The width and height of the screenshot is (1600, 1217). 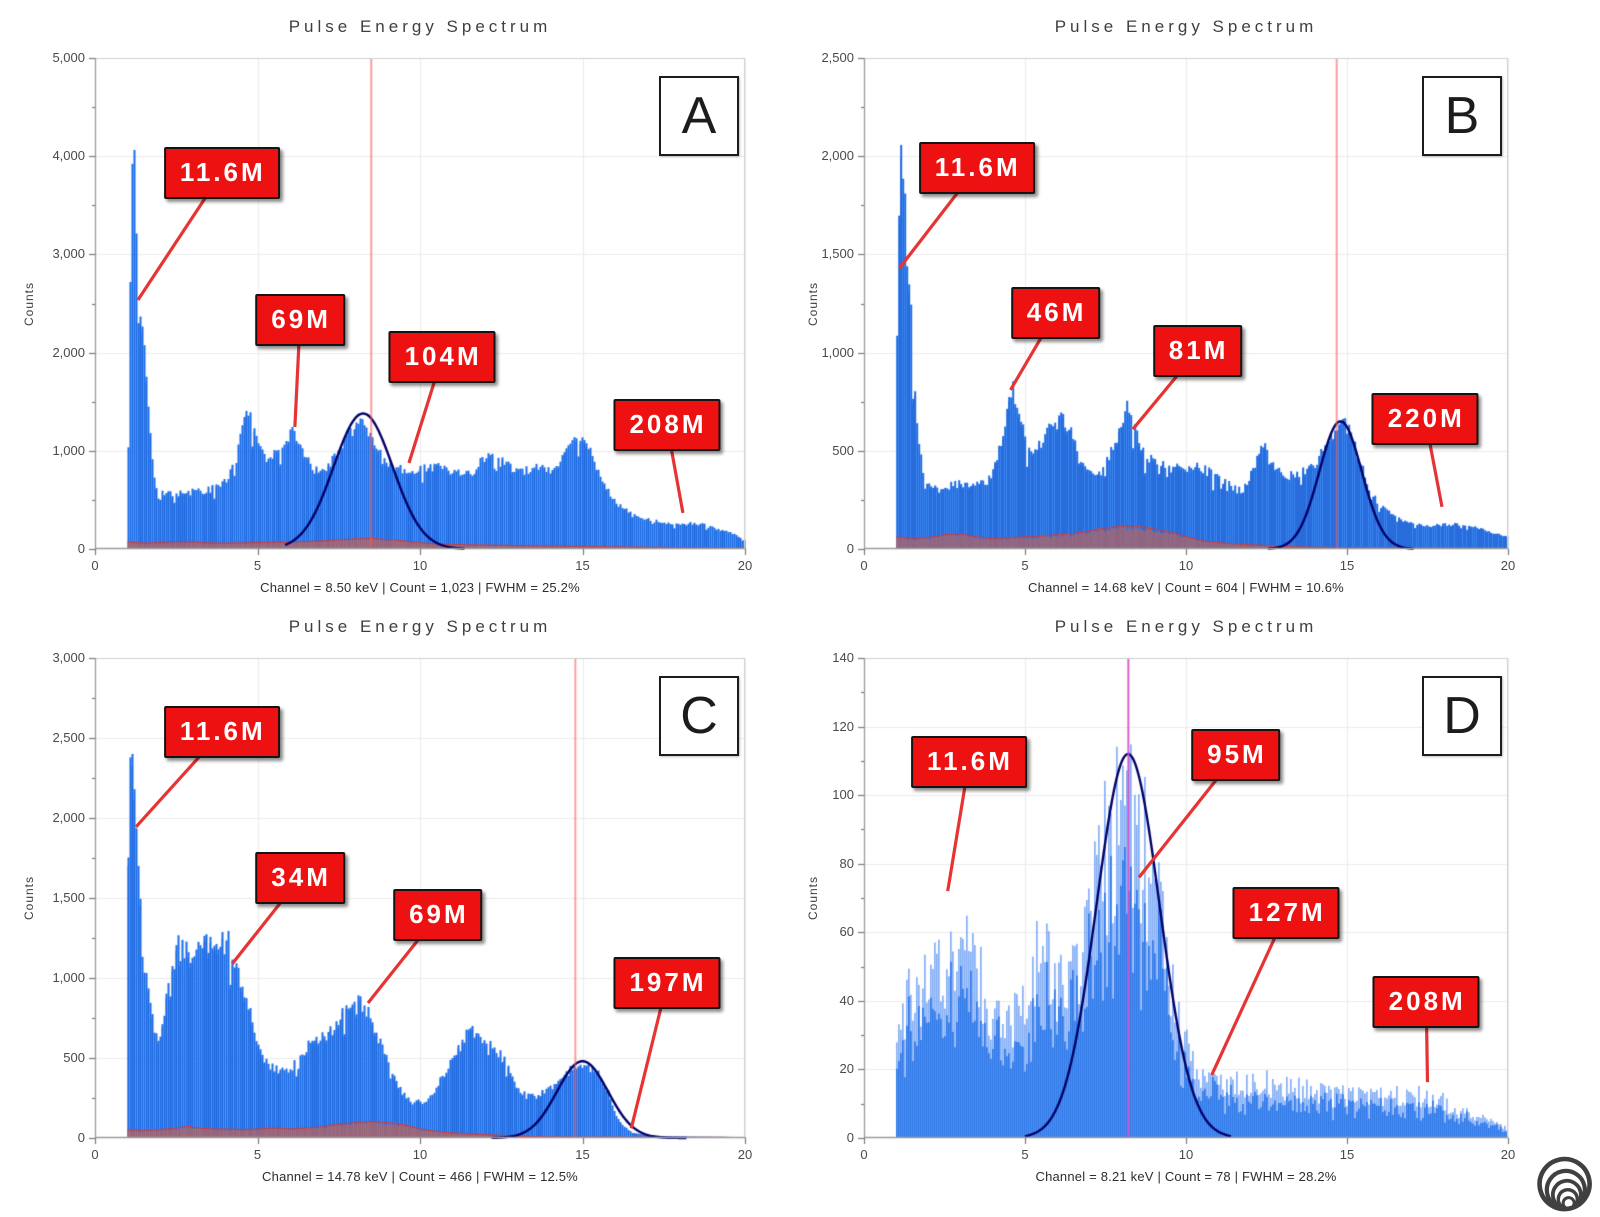 What do you see at coordinates (1236, 755) in the screenshot?
I see `annotation-callout: 95M` at bounding box center [1236, 755].